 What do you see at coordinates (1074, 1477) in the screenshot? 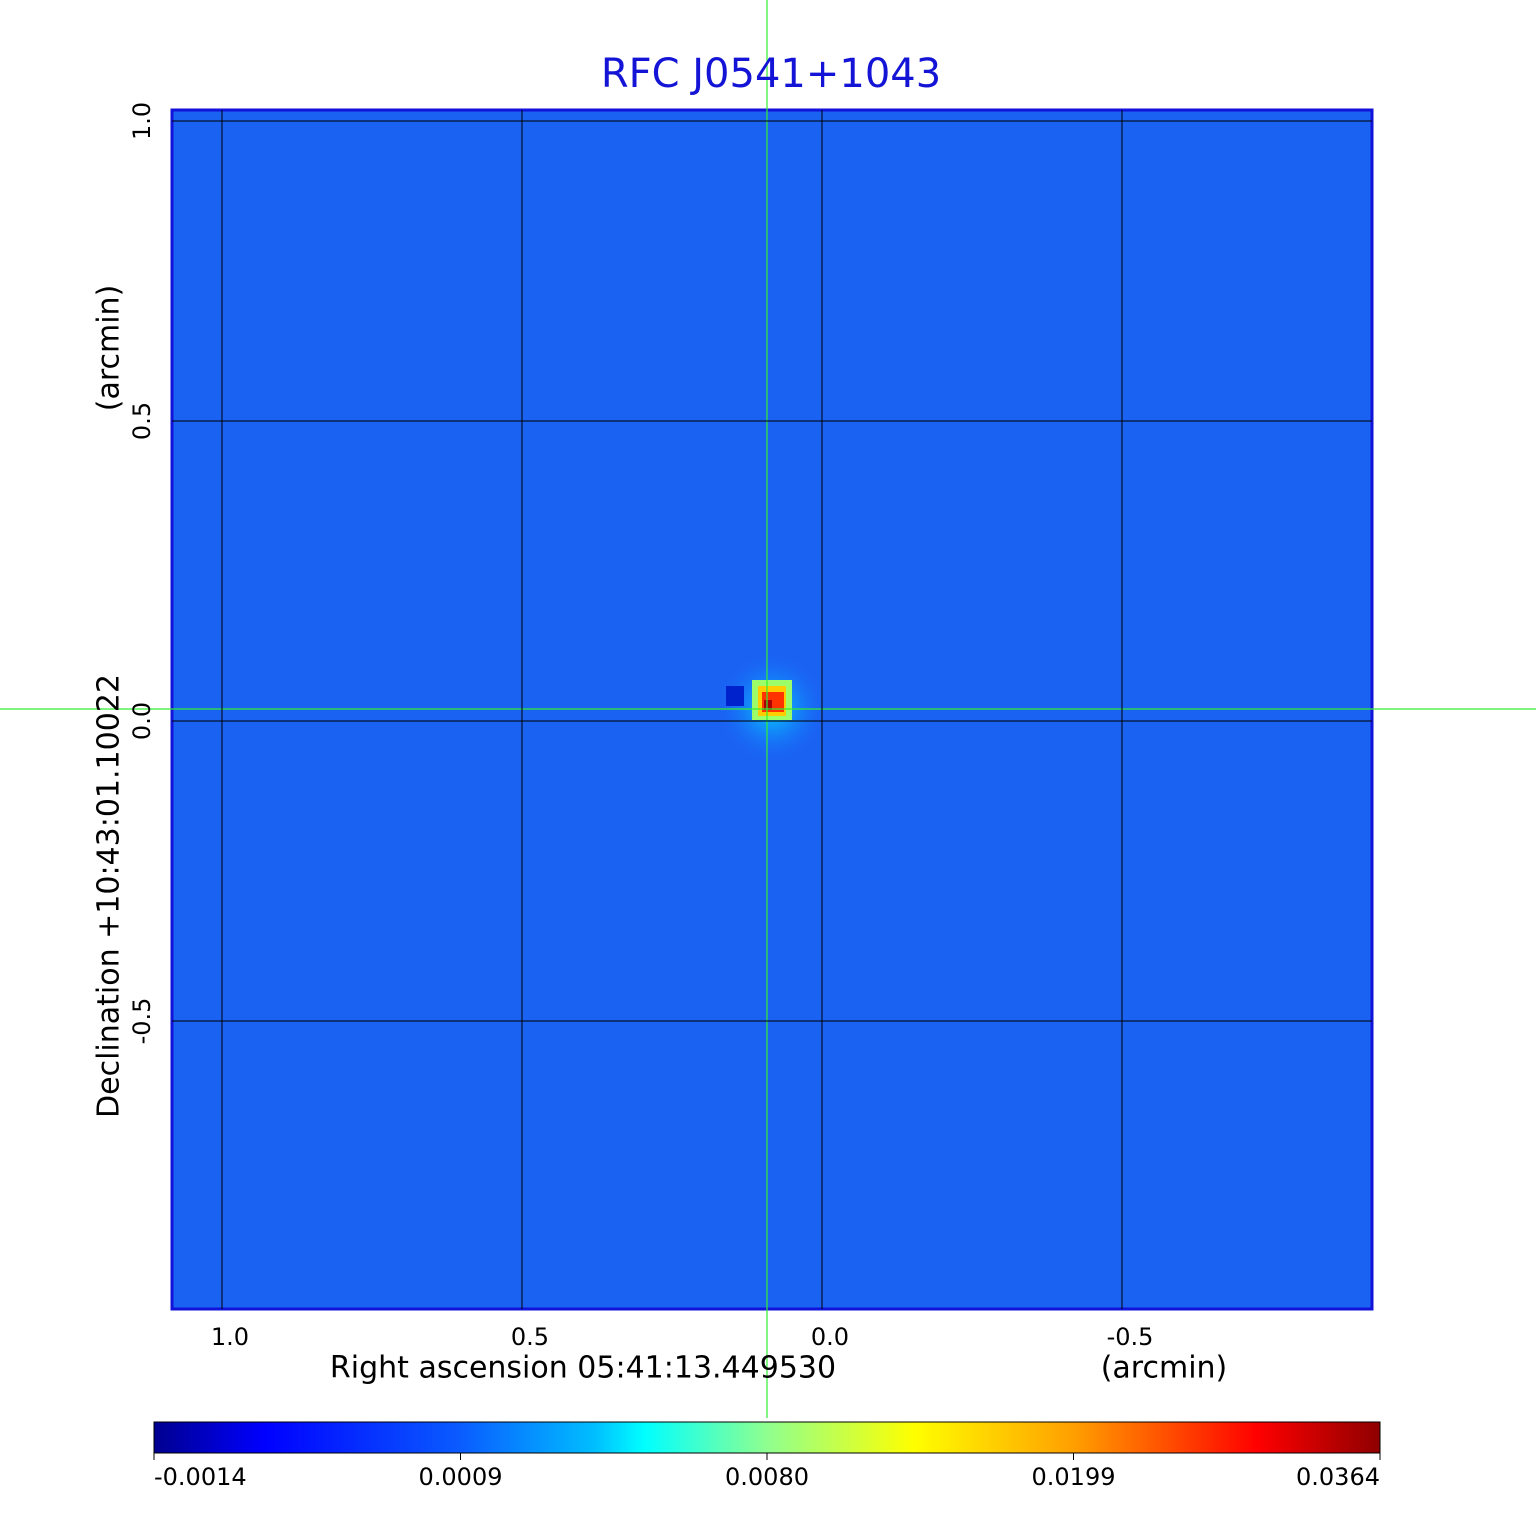
I see `colorbar-tick-label: 0.0199` at bounding box center [1074, 1477].